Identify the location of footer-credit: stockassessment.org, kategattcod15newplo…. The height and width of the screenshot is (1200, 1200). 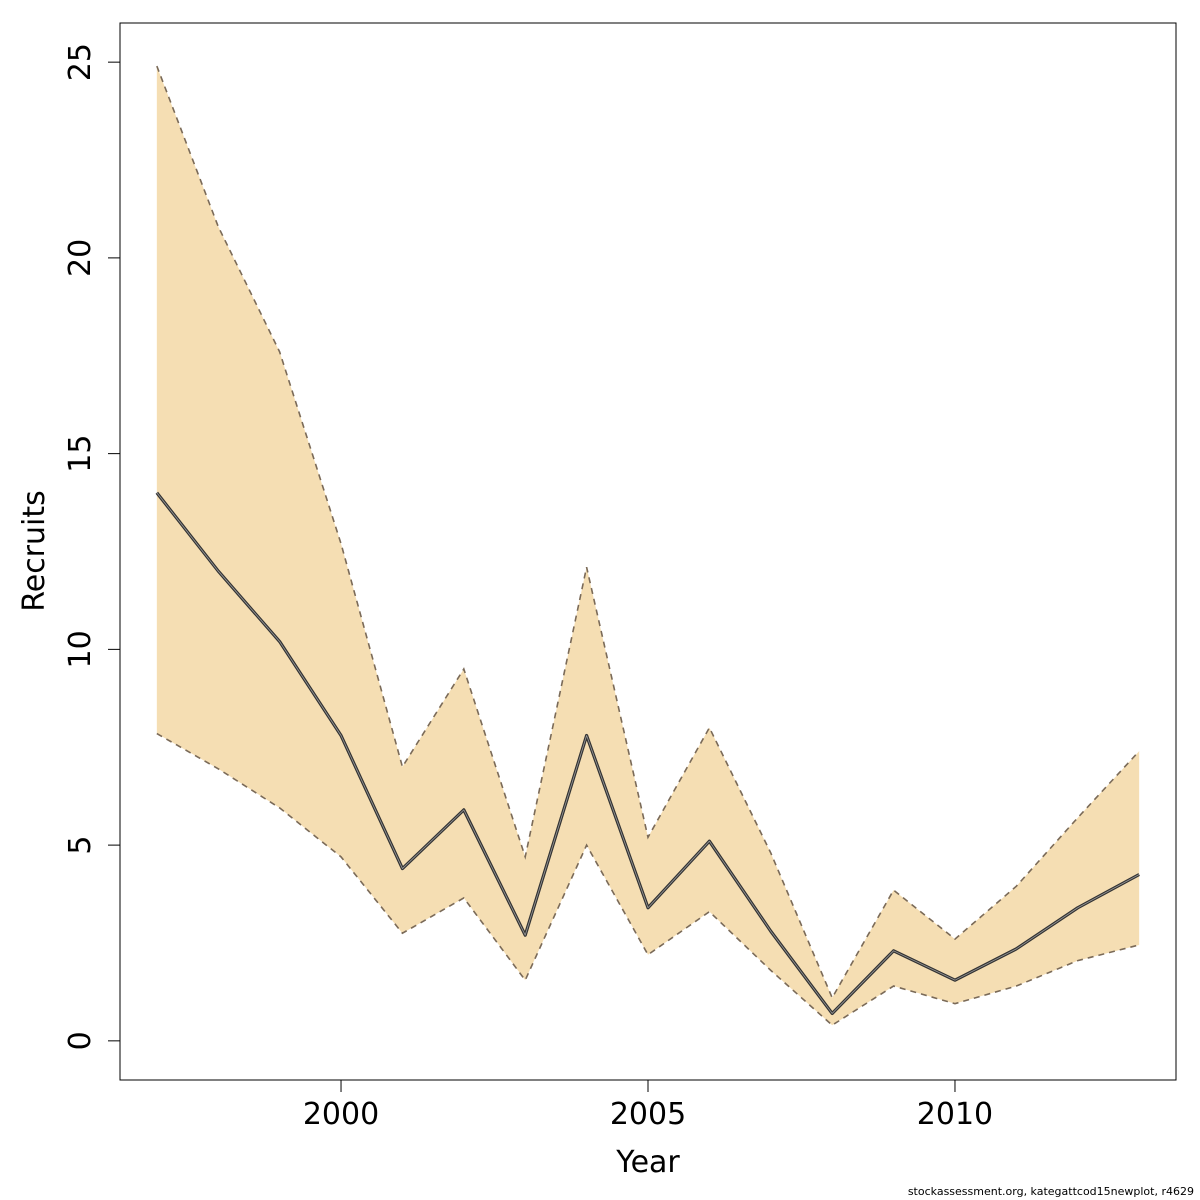
(1050, 1191).